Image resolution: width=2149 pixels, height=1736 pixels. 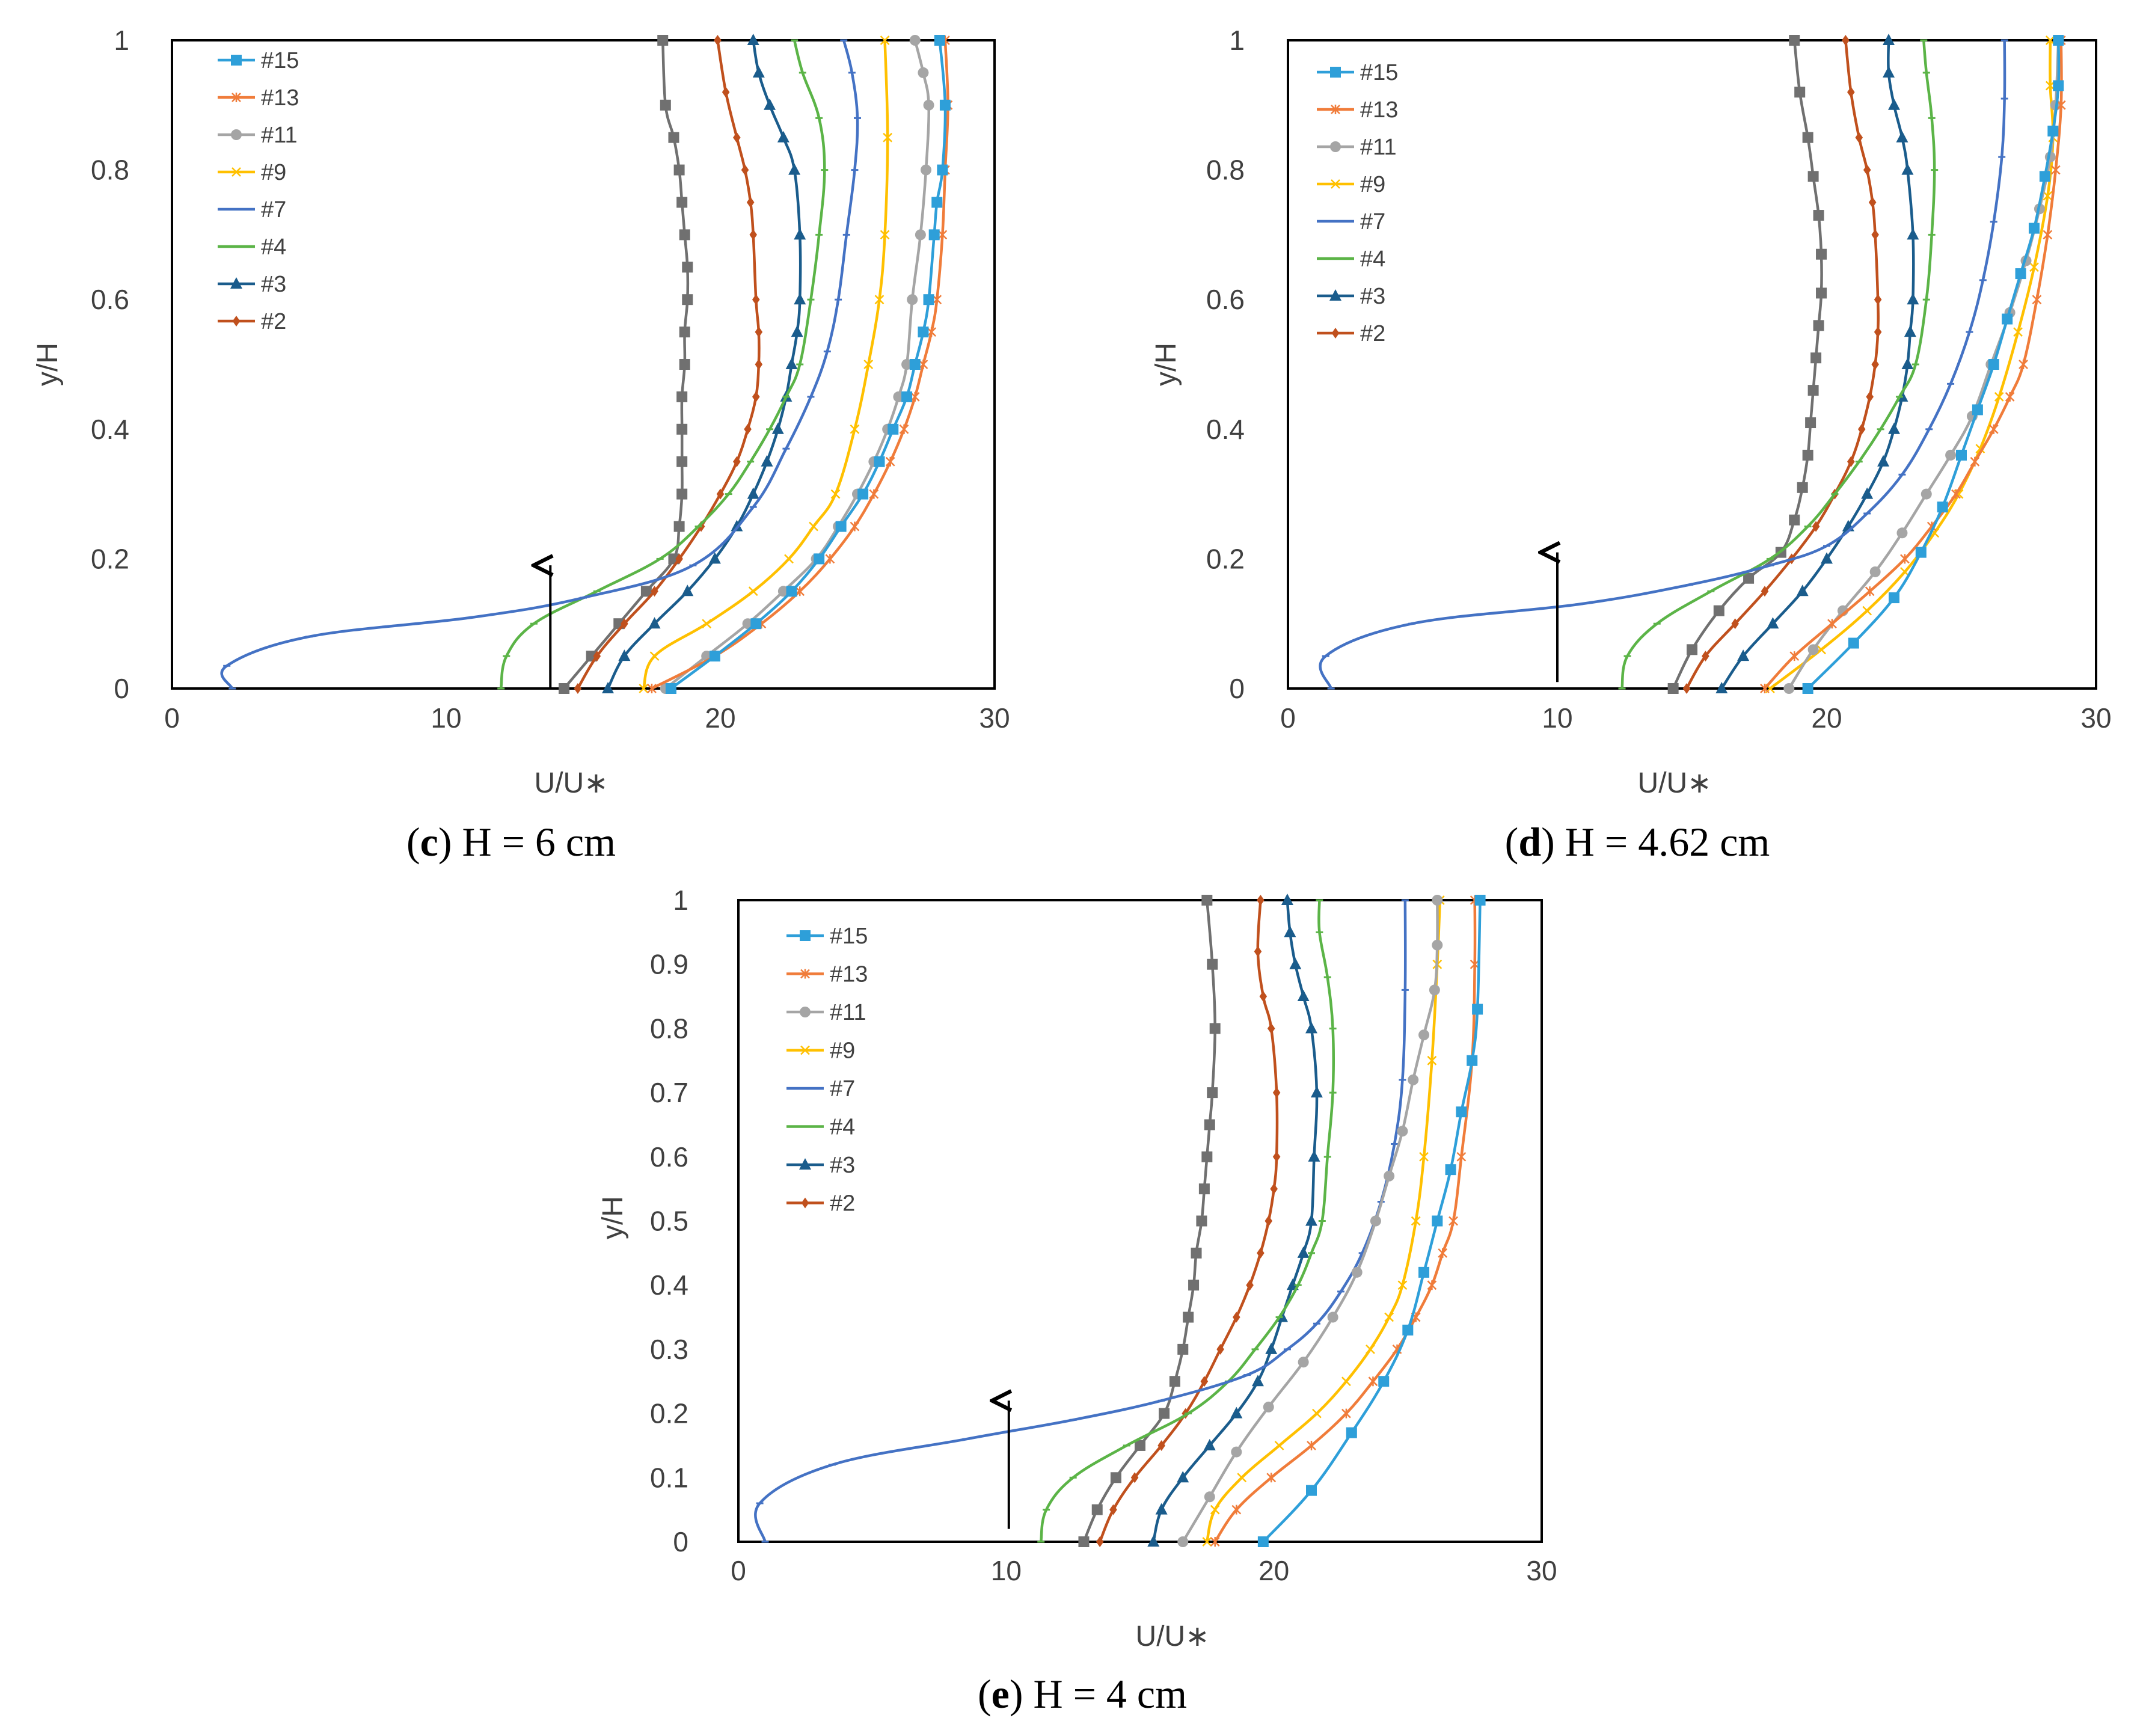 I want to click on panel-c-x-tick-label: 0, so click(x=172, y=718).